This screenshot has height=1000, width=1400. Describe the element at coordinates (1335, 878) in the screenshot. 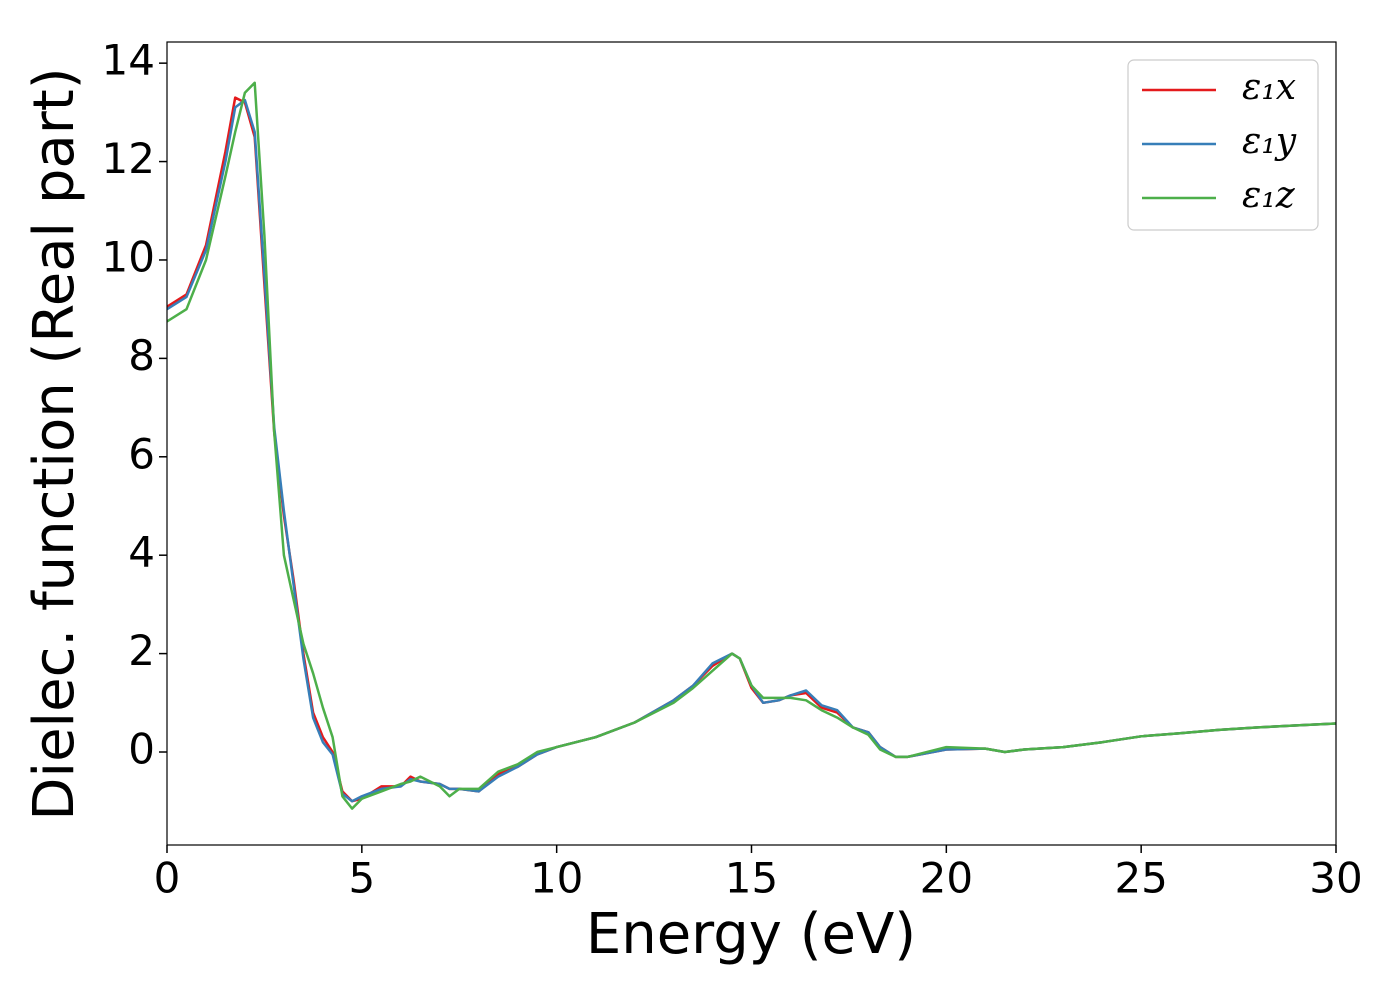

I see `x-tick-label: 30` at that location.